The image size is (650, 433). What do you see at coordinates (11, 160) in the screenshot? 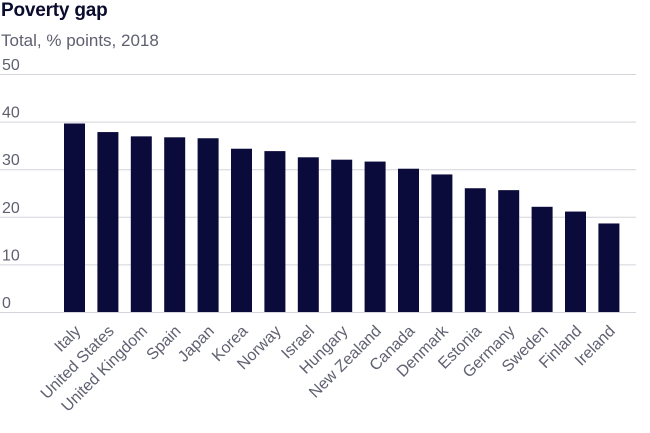
I see `y-tick-label: 30` at bounding box center [11, 160].